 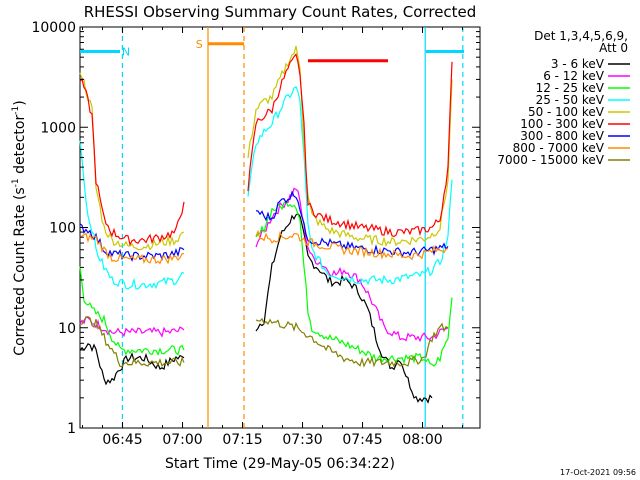 What do you see at coordinates (570, 88) in the screenshot?
I see `legend-label-2: 12 - 25 keV` at bounding box center [570, 88].